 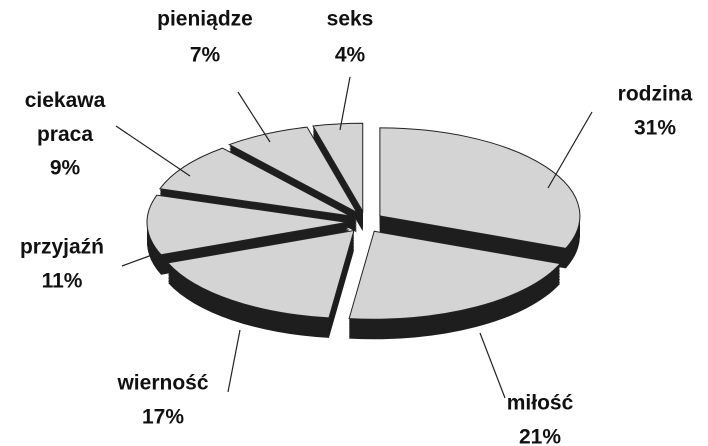 I want to click on slice-value-label: 31%, so click(x=655, y=128).